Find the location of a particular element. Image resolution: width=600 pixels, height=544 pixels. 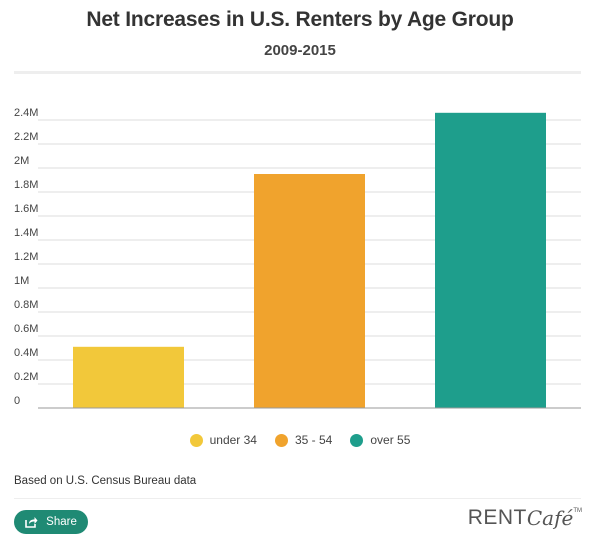

legend-label: 35 - 54 is located at coordinates (313, 440).